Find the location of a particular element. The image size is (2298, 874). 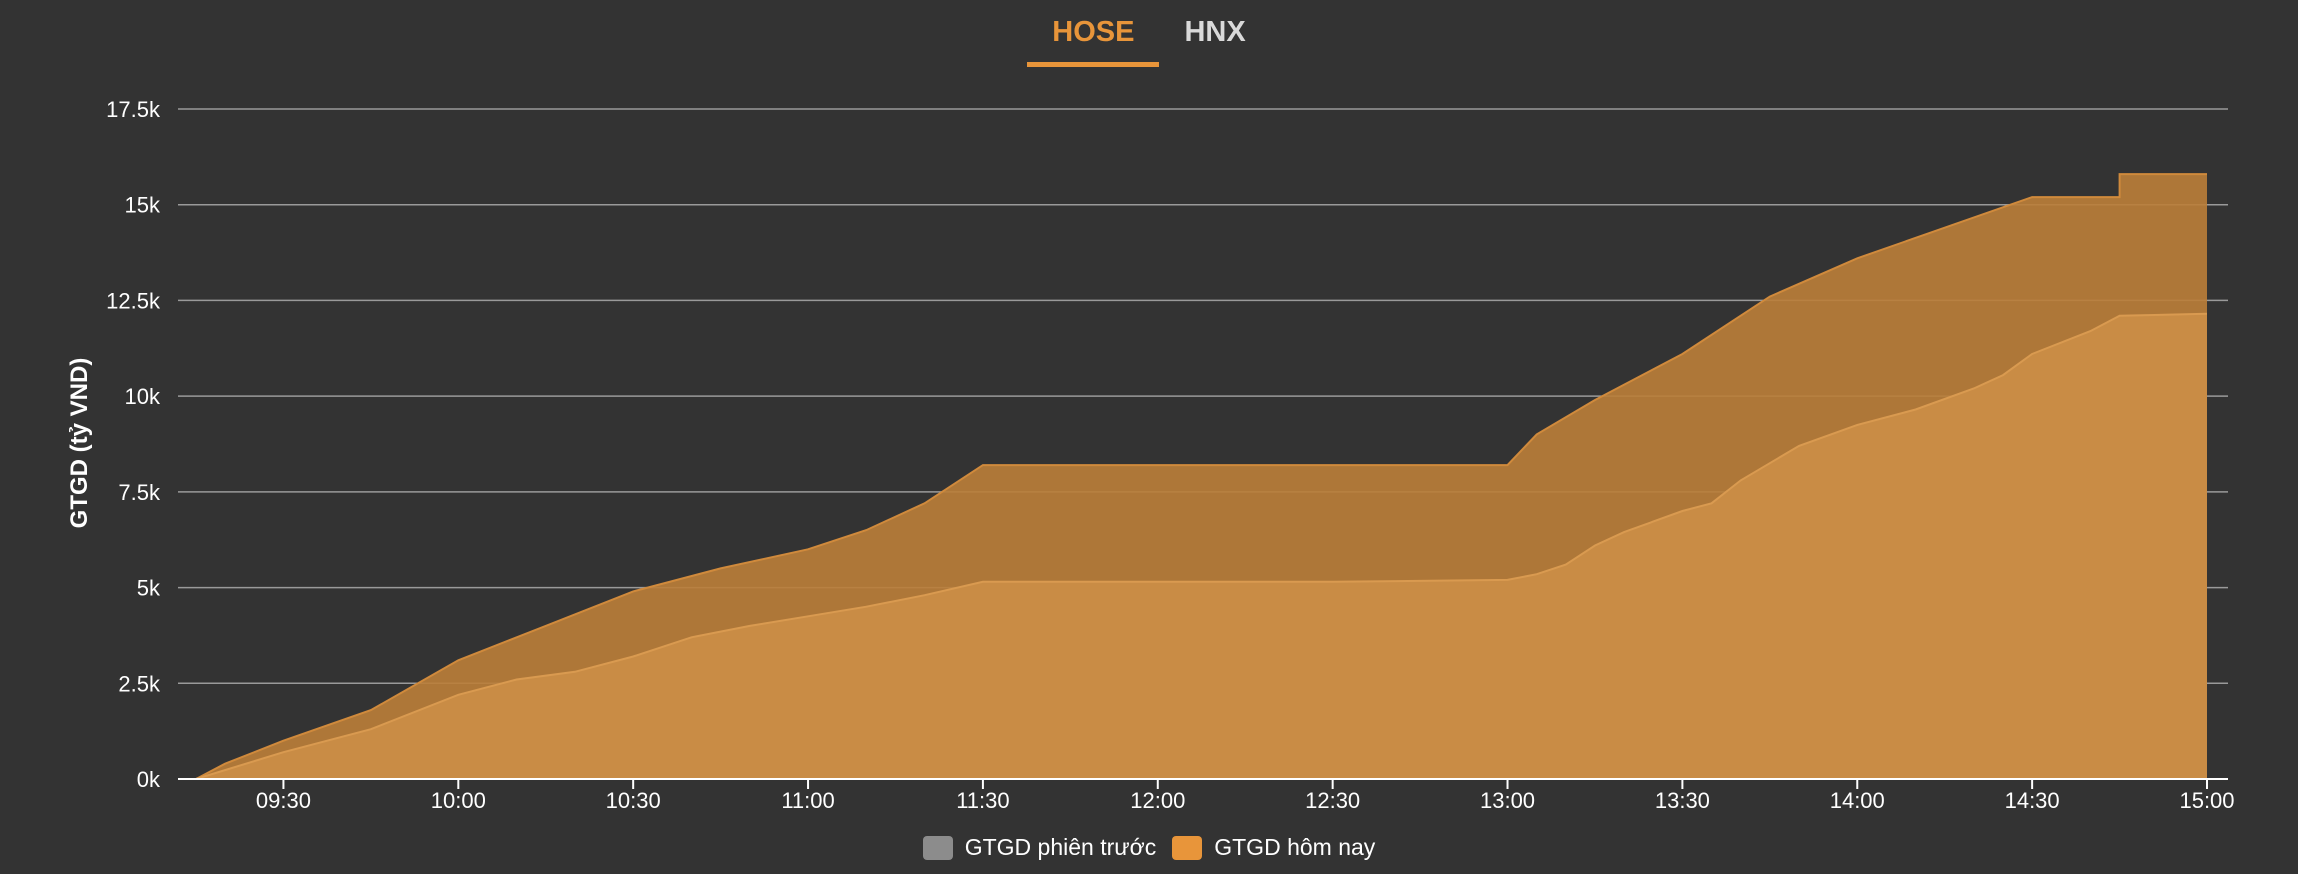

legend-item-previous-session: GTGD phiên trước is located at coordinates (1039, 847).